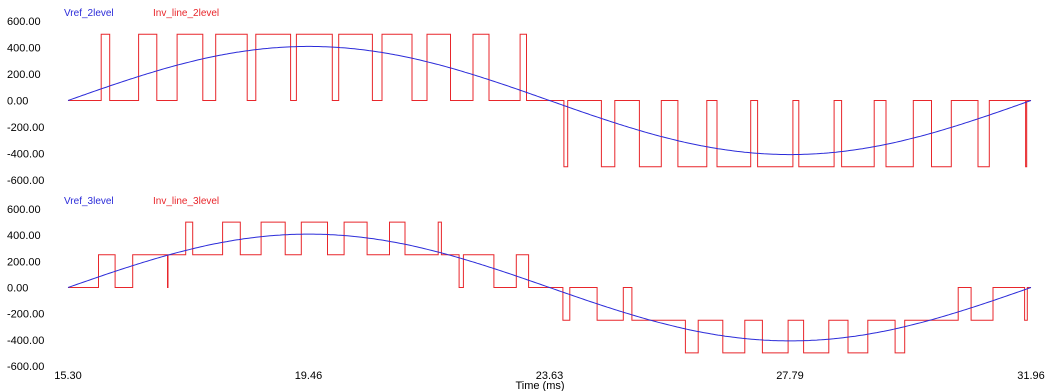 The width and height of the screenshot is (1056, 391). I want to click on x-axis: 15.30 19.46 23.63 27.79 31.96, so click(549, 376).